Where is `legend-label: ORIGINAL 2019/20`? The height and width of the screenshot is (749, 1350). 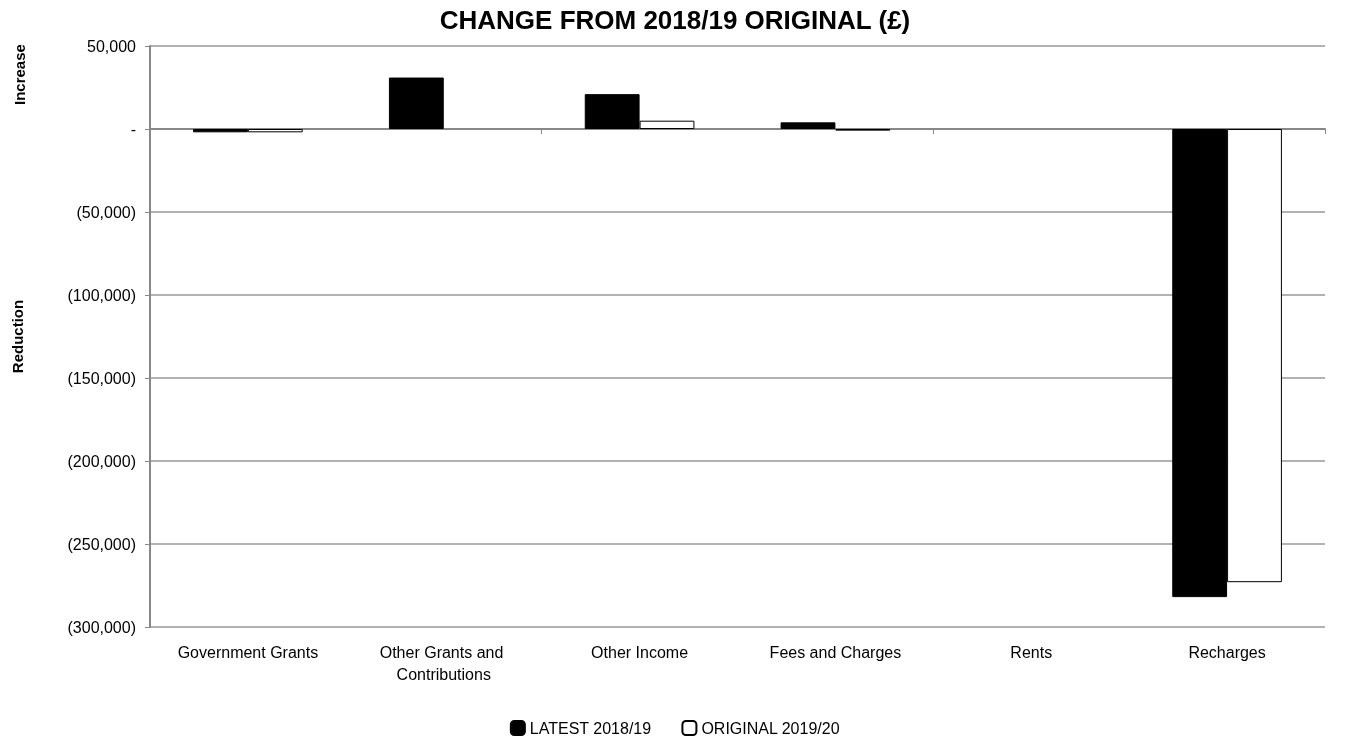 legend-label: ORIGINAL 2019/20 is located at coordinates (770, 728).